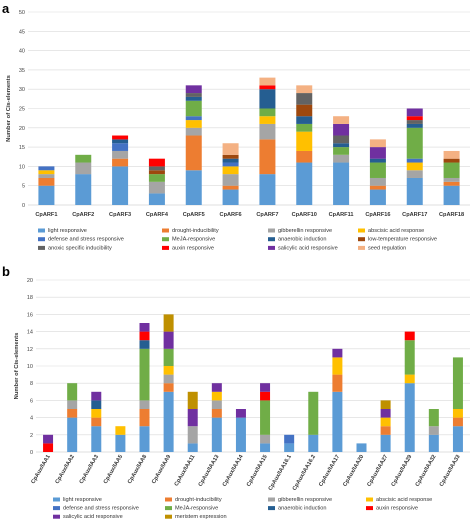  Describe the element at coordinates (22, 52) in the screenshot. I see `y-tick-label: 40` at that location.